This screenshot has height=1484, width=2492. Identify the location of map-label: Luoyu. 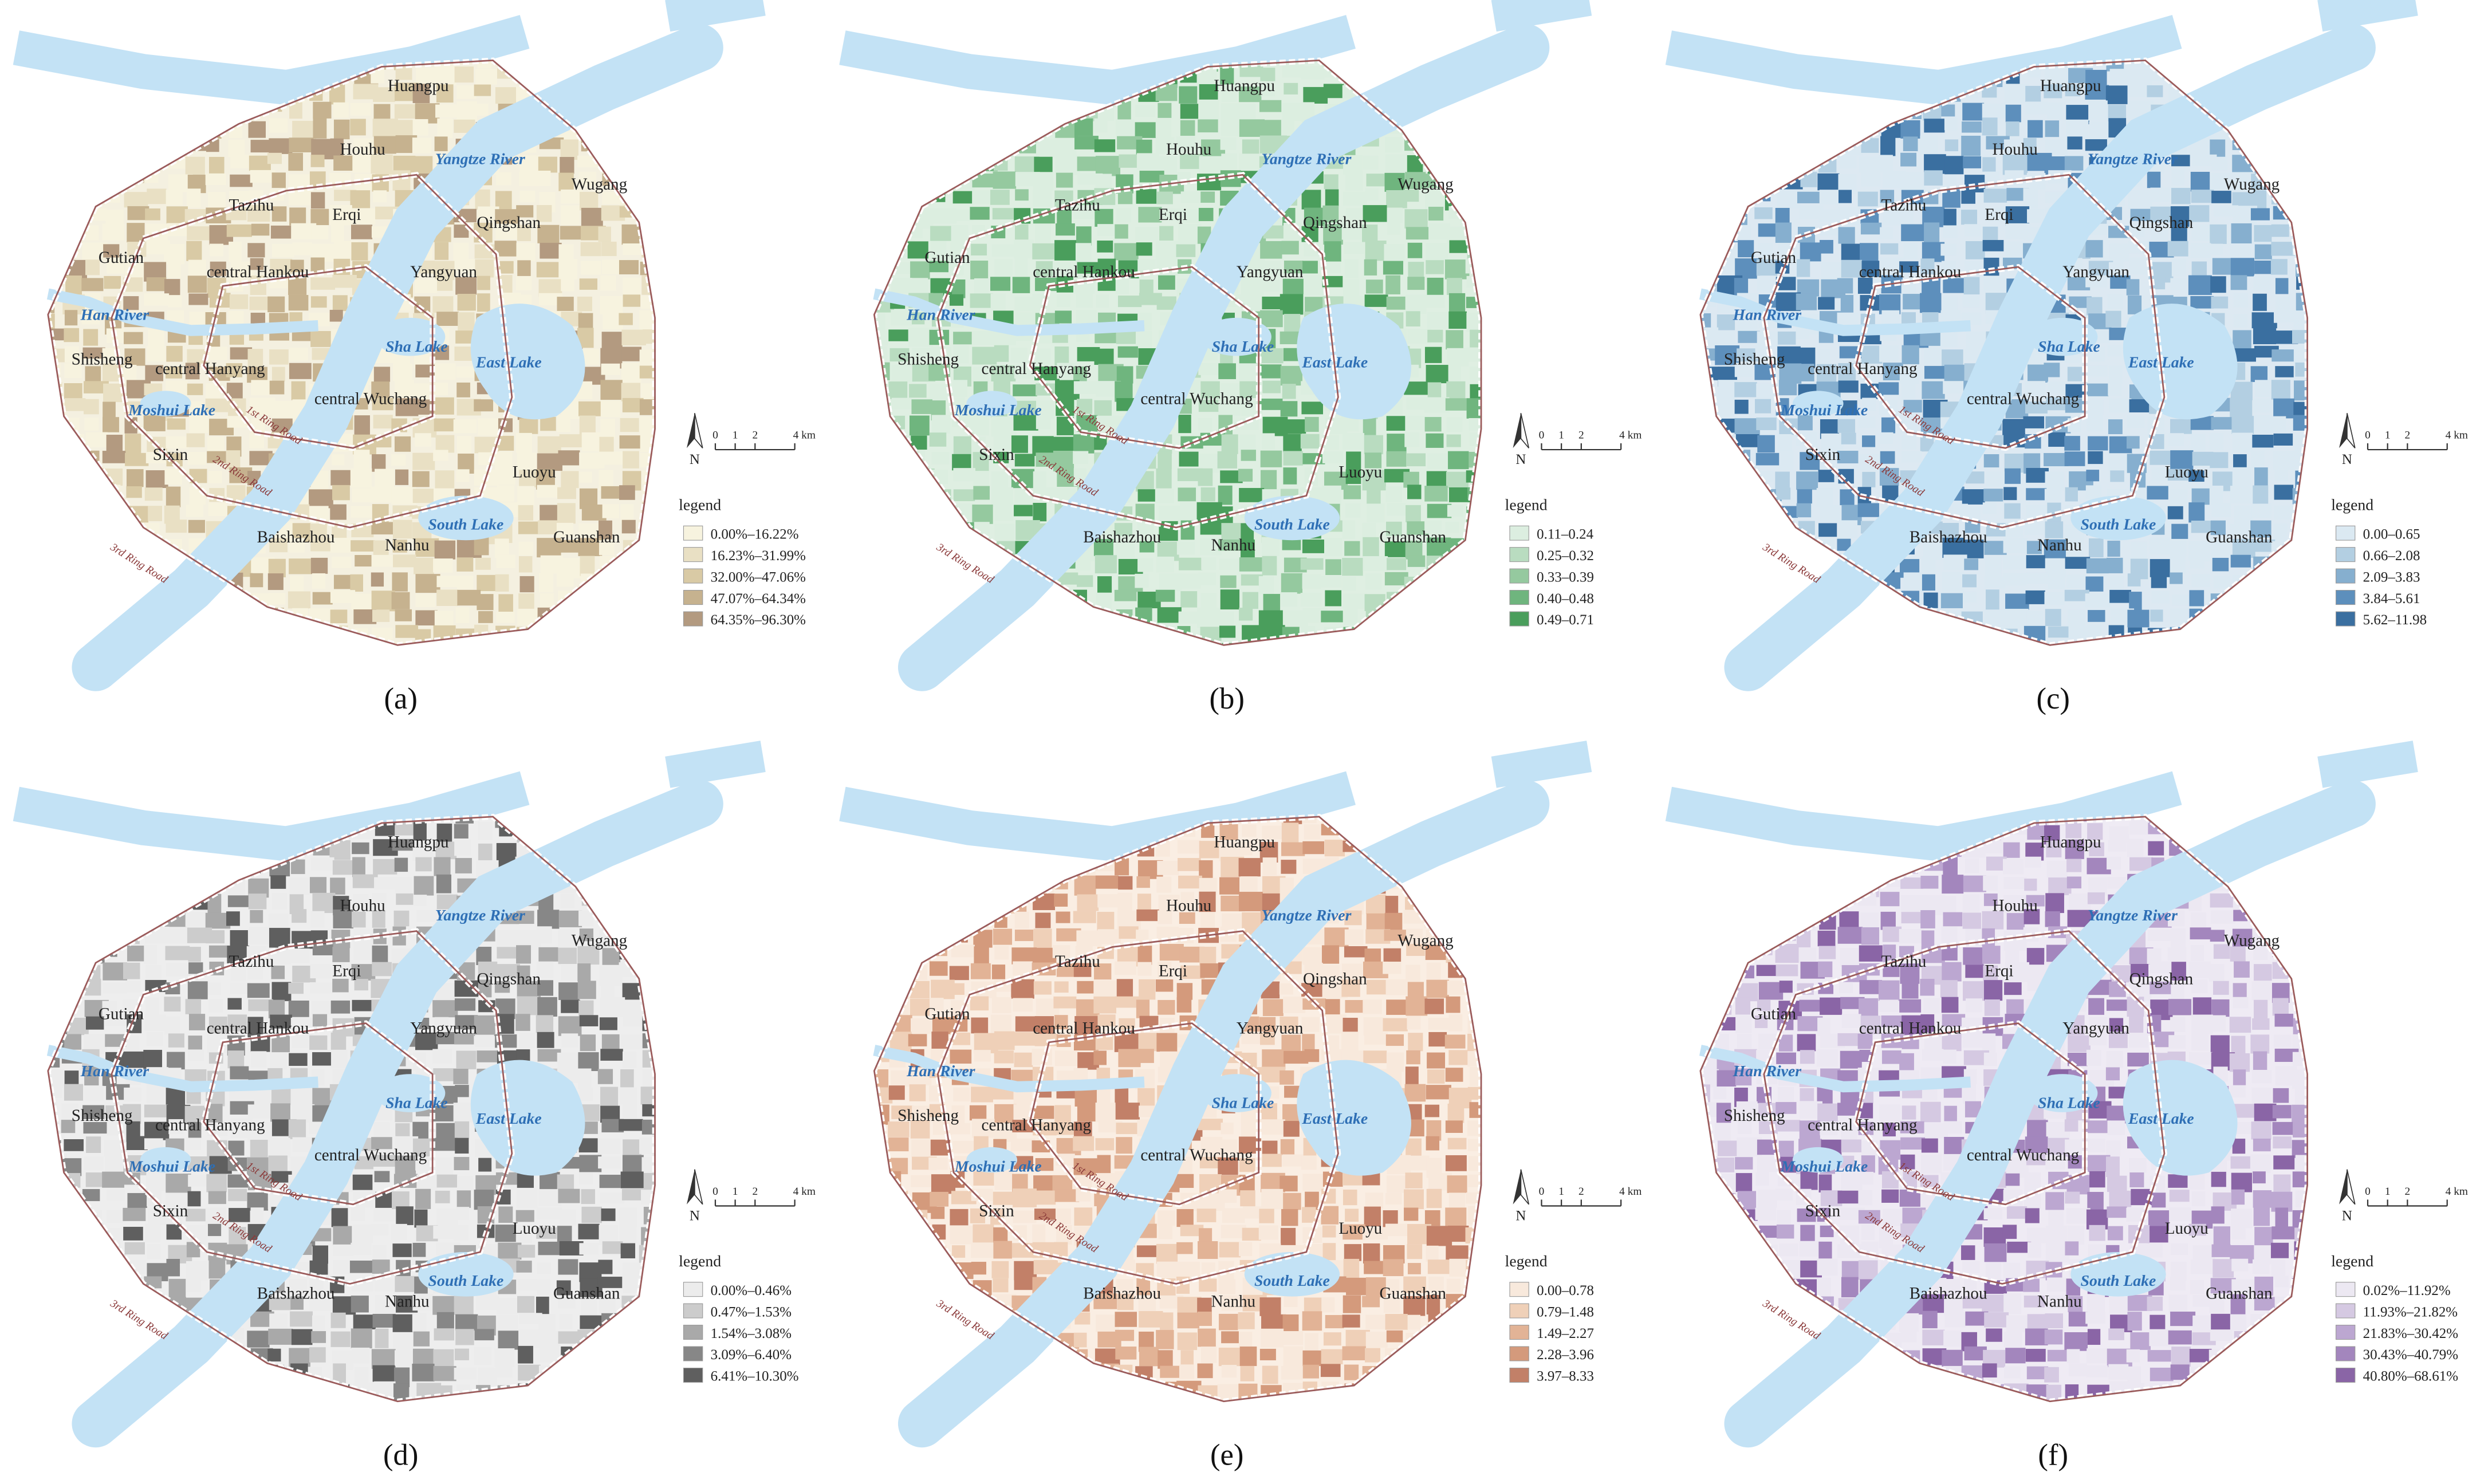
(2186, 472).